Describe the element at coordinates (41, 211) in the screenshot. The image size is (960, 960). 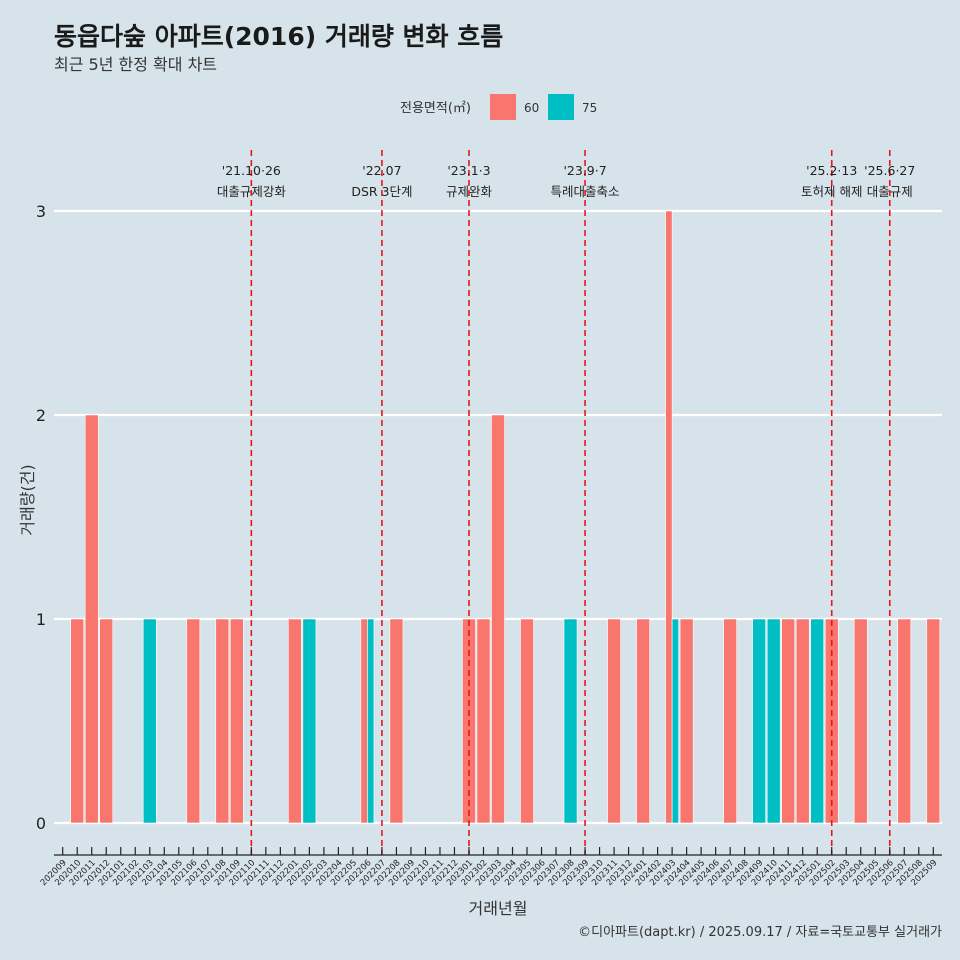
I see `y-tick-label: 3` at that location.